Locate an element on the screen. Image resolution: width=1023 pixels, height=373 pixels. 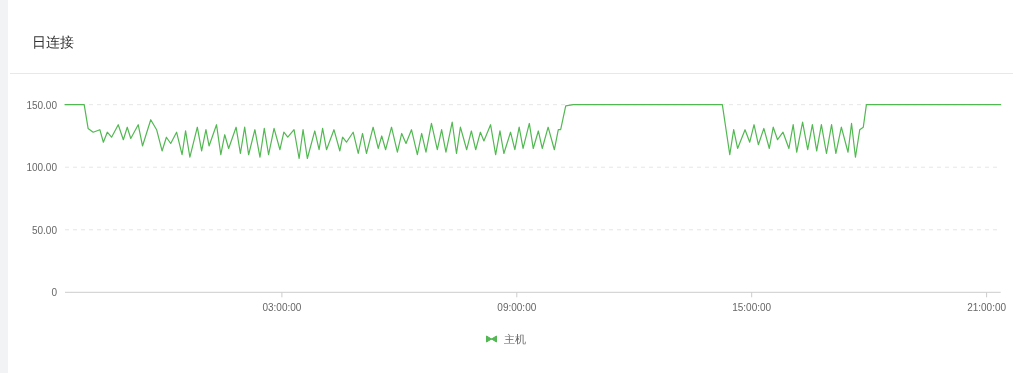
y-tick-label: 0 is located at coordinates (54, 293).